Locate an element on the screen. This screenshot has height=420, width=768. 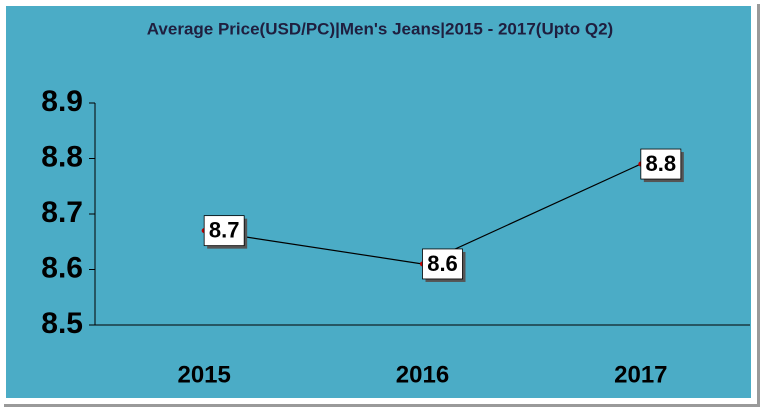
data-label: 8.6 is located at coordinates (442, 263).